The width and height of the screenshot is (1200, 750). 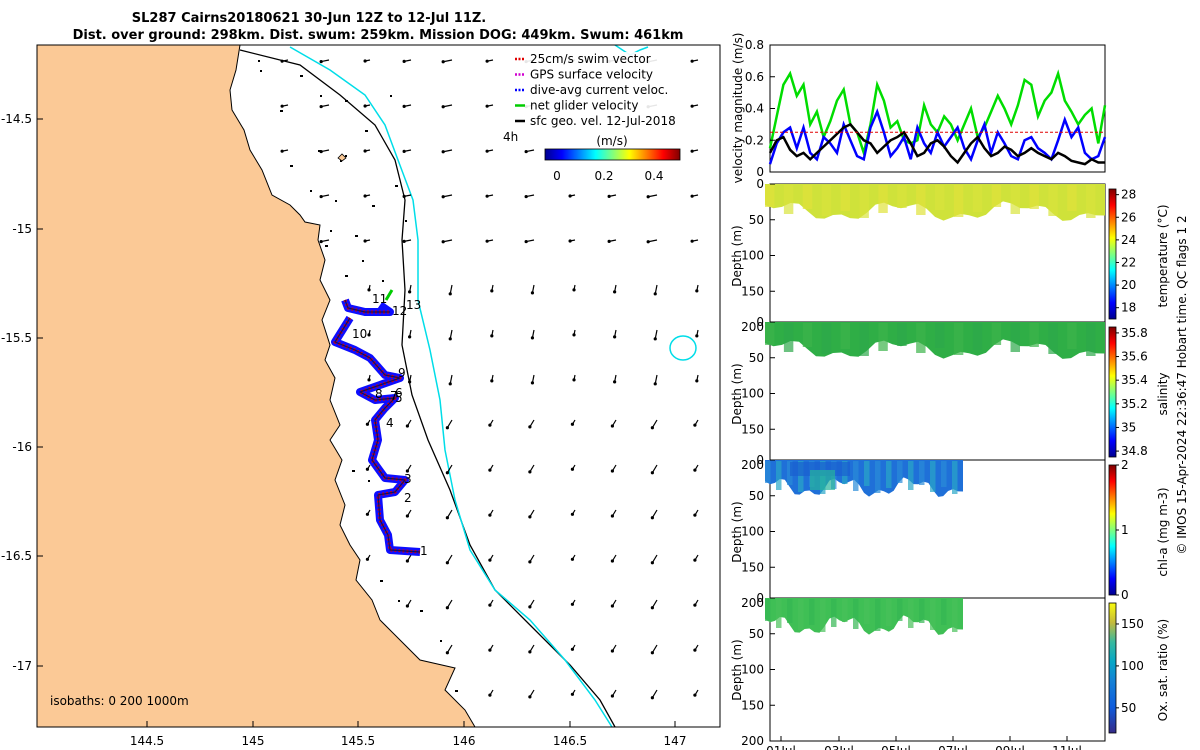 What do you see at coordinates (1134, 404) in the screenshot?
I see `colorbar-tick-label: 35.2` at bounding box center [1134, 404].